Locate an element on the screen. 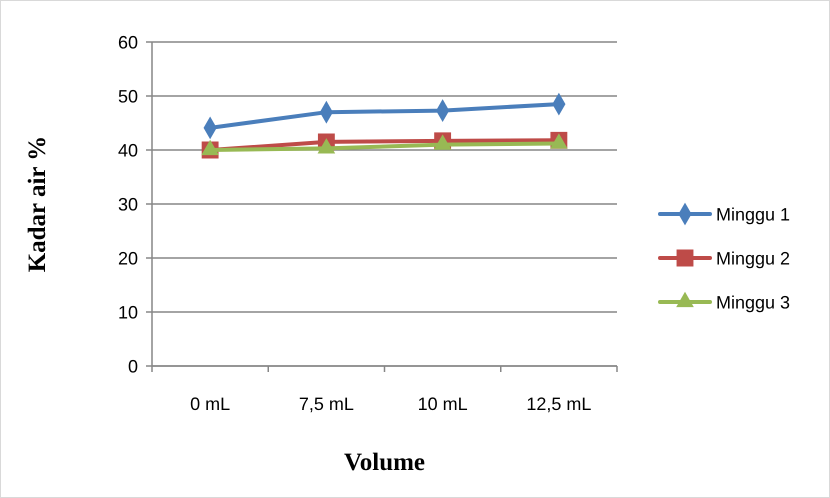 This screenshot has height=498, width=830. y-tick-label: 0 is located at coordinates (133, 366).